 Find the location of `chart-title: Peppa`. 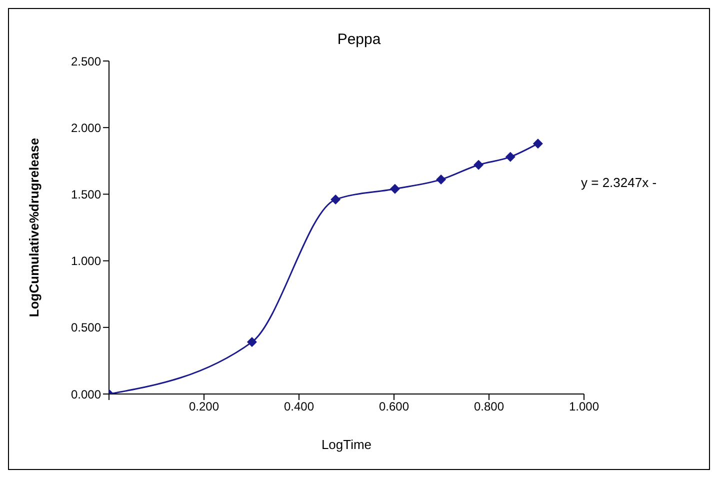

chart-title: Peppa is located at coordinates (359, 39).